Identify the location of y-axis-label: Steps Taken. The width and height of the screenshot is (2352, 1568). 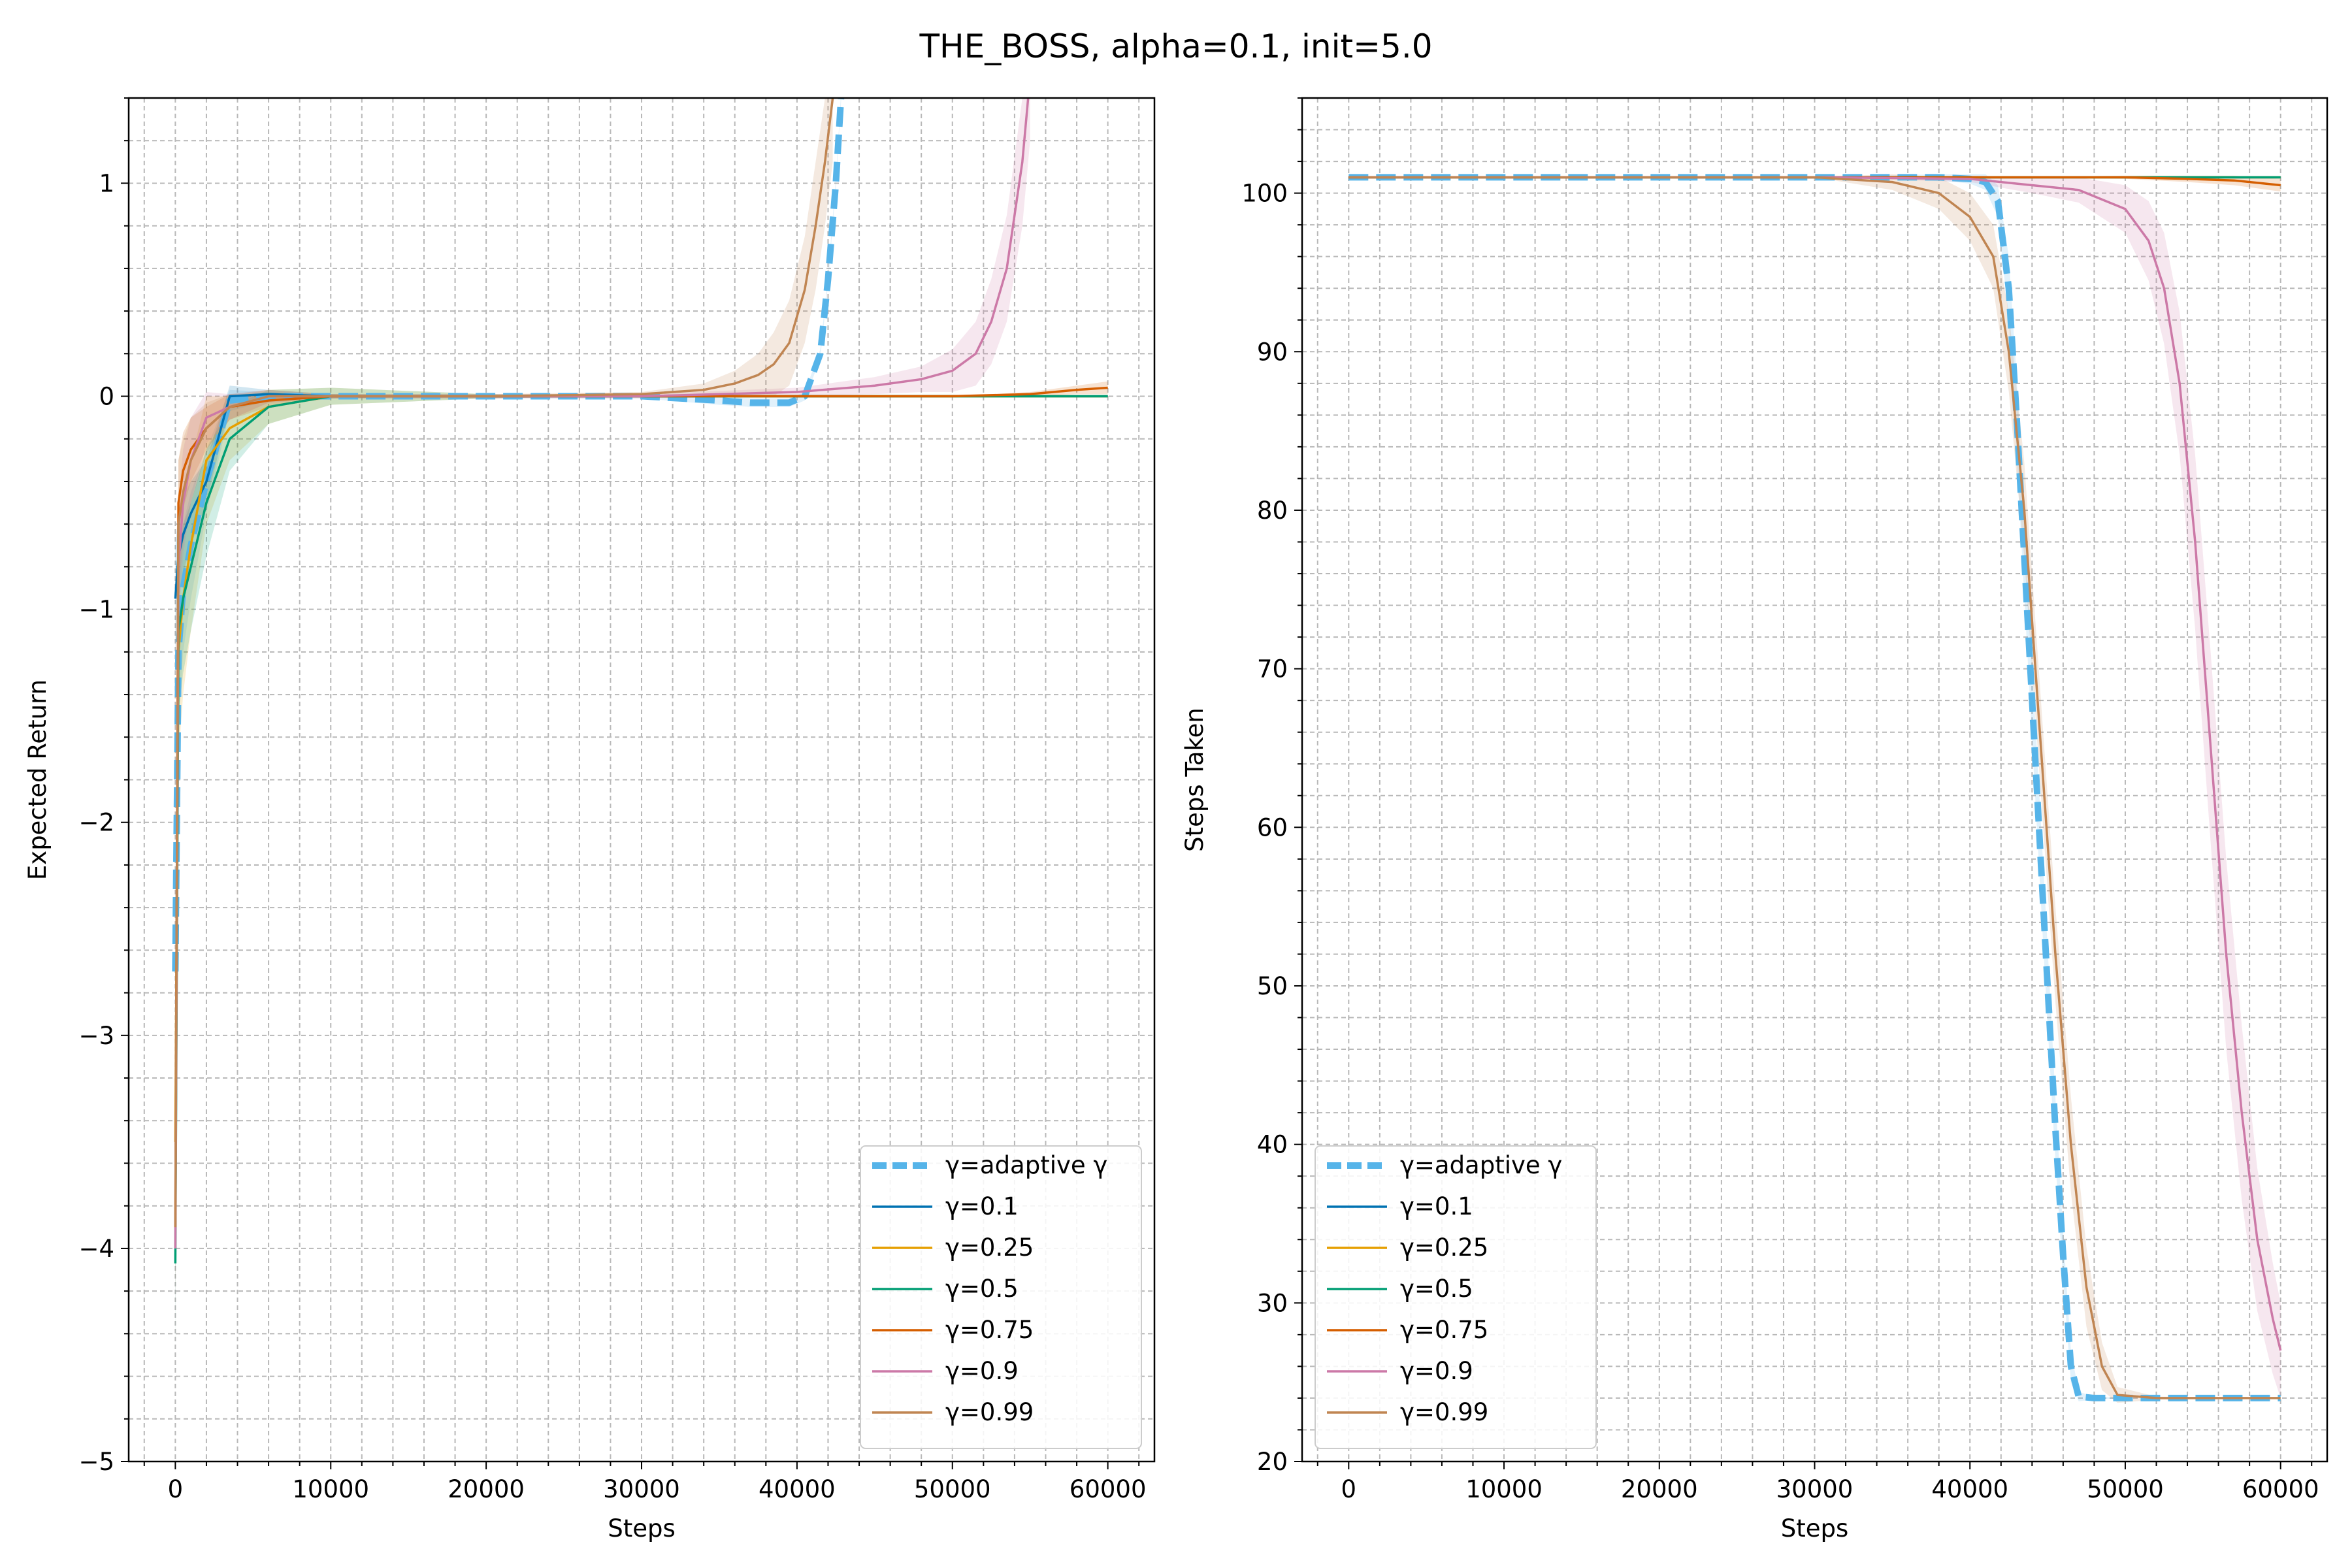
(1195, 780).